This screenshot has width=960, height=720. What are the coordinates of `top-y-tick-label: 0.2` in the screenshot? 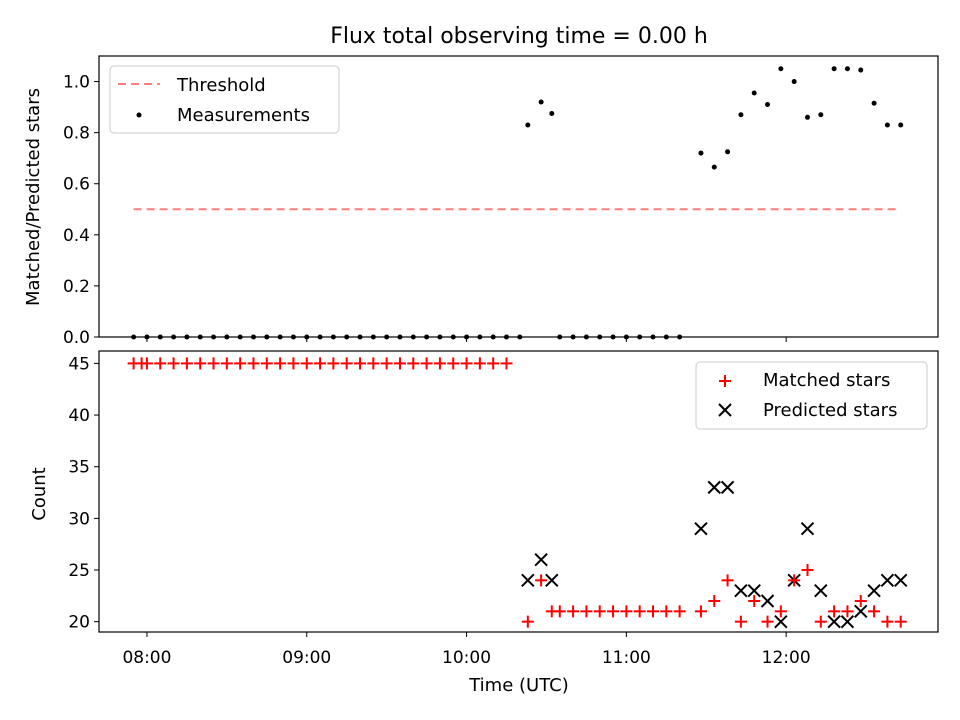 It's located at (76, 287).